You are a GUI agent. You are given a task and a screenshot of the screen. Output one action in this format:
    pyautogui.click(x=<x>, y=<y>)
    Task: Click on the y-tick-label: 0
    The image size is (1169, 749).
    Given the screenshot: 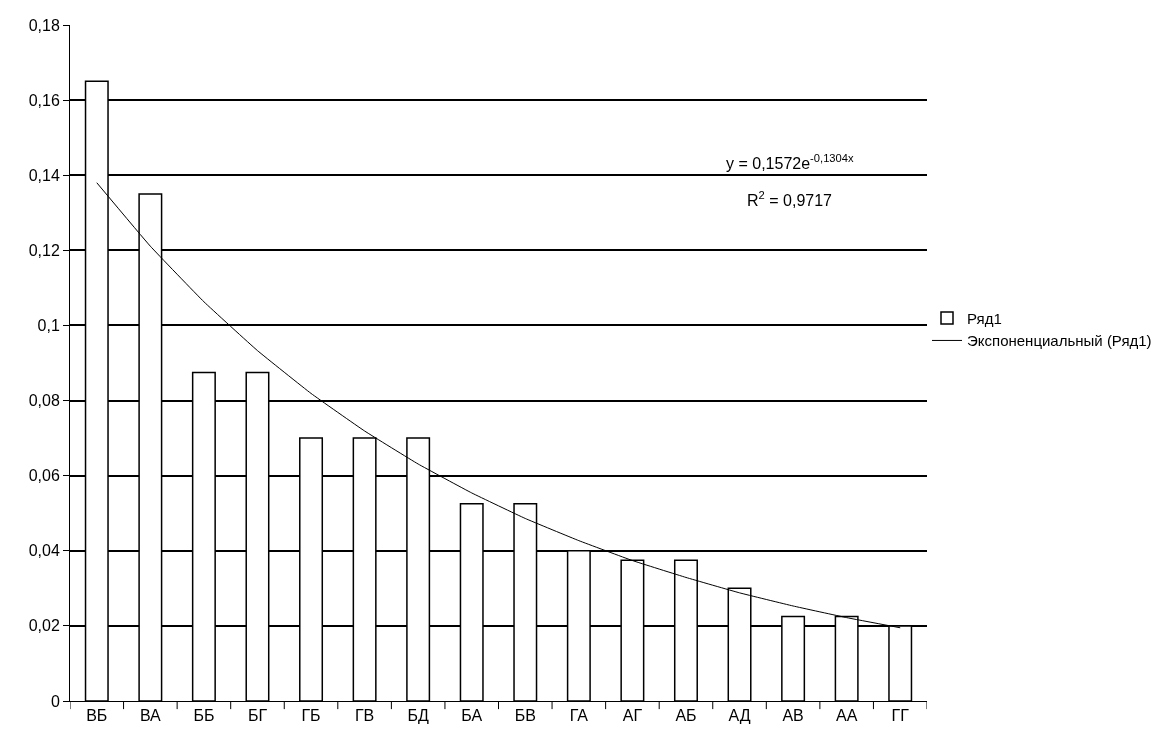 What is the action you would take?
    pyautogui.click(x=55, y=701)
    